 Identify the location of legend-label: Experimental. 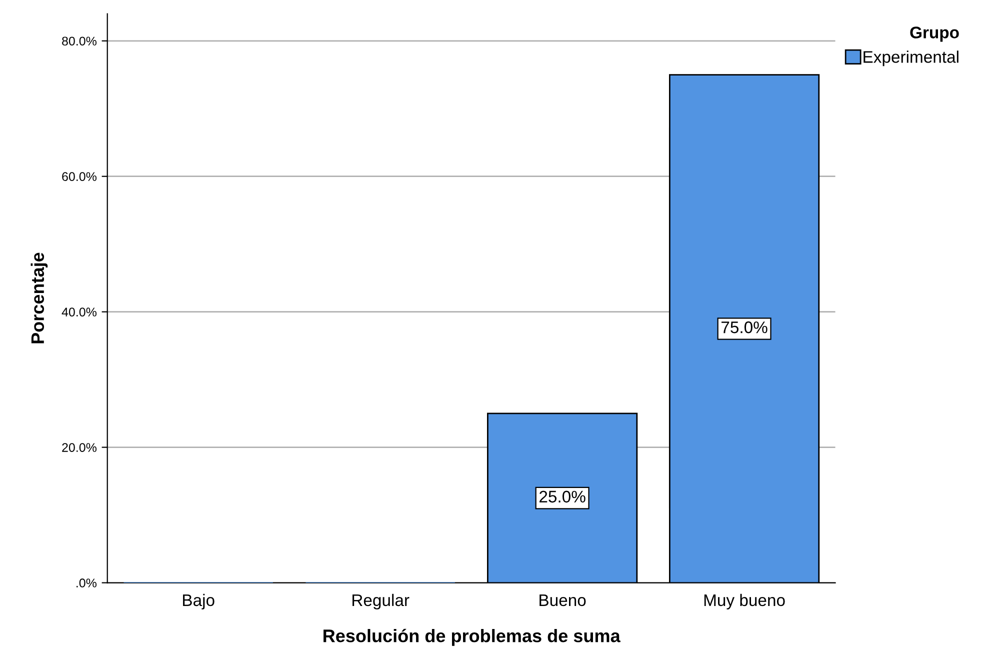
(911, 58).